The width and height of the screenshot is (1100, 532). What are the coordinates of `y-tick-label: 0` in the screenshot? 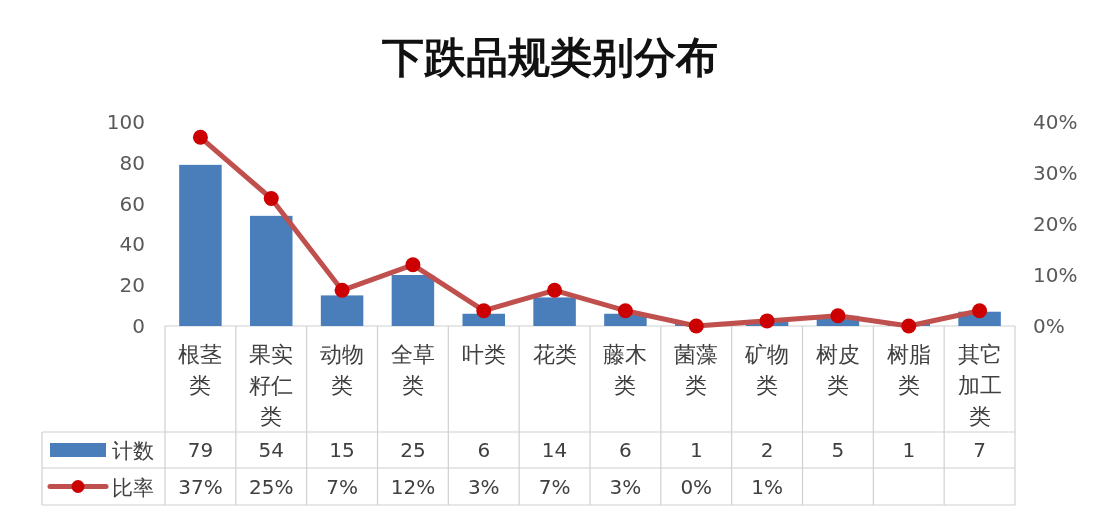 It's located at (138, 326).